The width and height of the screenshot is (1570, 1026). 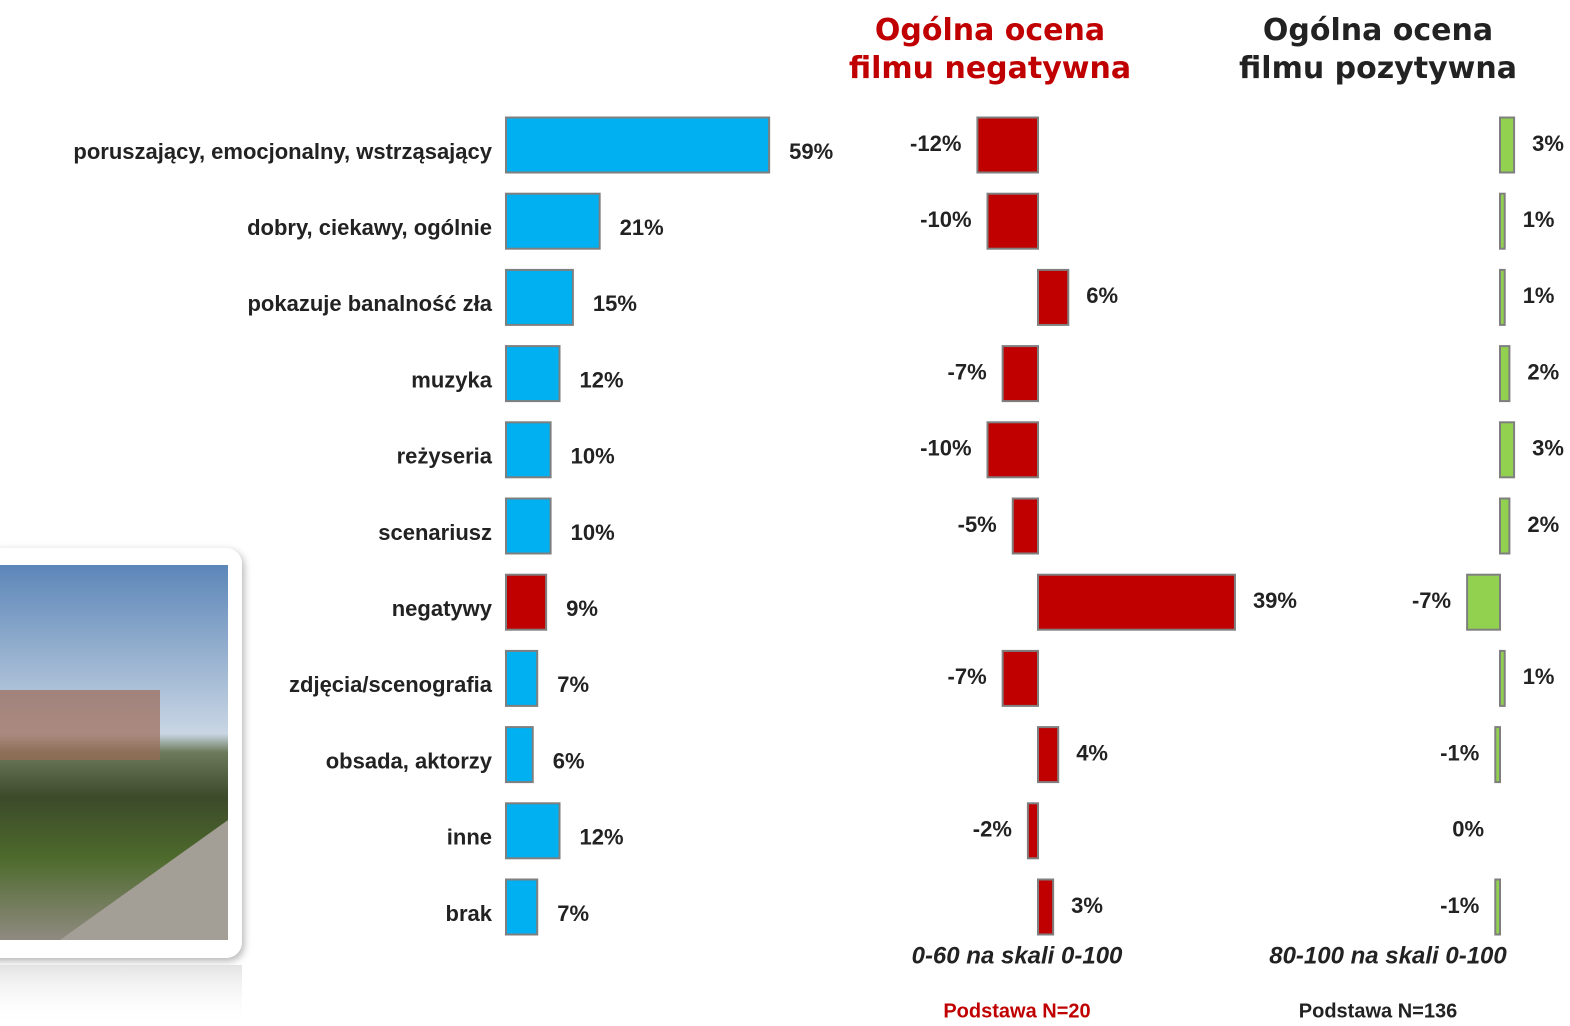 What do you see at coordinates (80, 725) in the screenshot?
I see `photo-wall` at bounding box center [80, 725].